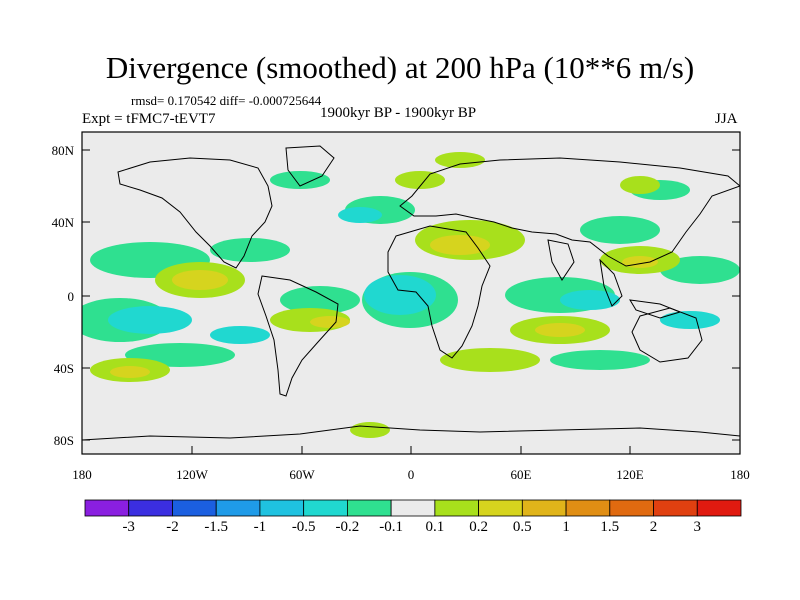 The image size is (800, 600). Describe the element at coordinates (610, 527) in the screenshot. I see `colorbar-label: 1.5` at that location.